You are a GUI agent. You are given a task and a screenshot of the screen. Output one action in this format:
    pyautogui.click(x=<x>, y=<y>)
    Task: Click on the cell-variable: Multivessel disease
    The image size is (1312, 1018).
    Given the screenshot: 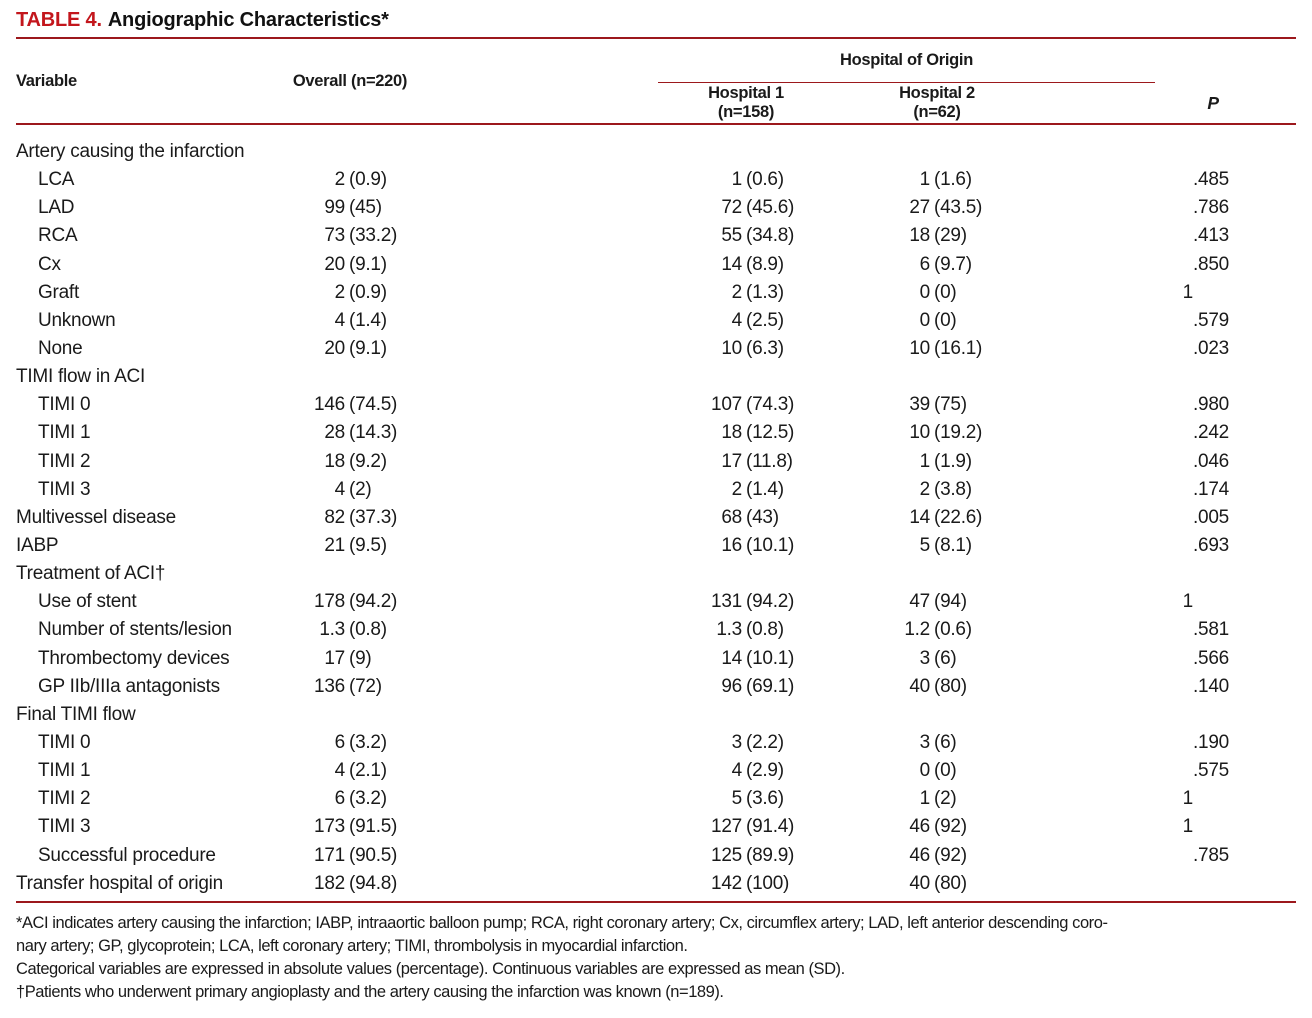 What is the action you would take?
    pyautogui.click(x=96, y=517)
    